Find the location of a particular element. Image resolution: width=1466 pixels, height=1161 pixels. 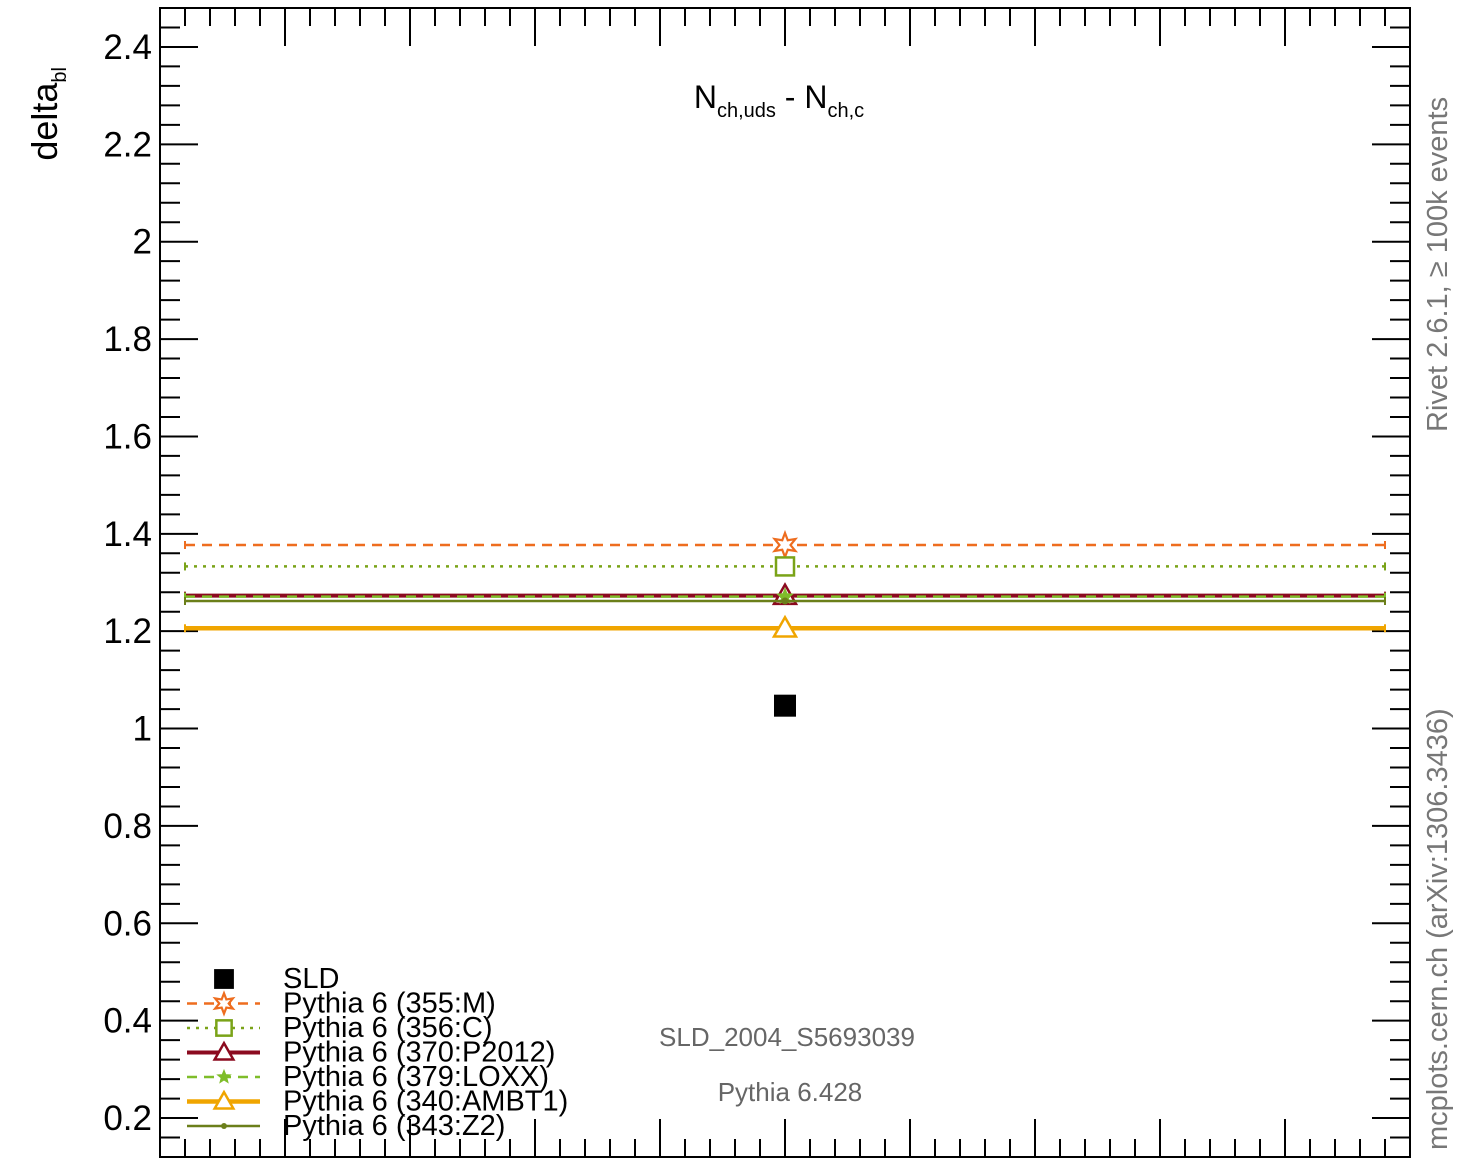

y-tick-label: 0.2 is located at coordinates (127, 1118).